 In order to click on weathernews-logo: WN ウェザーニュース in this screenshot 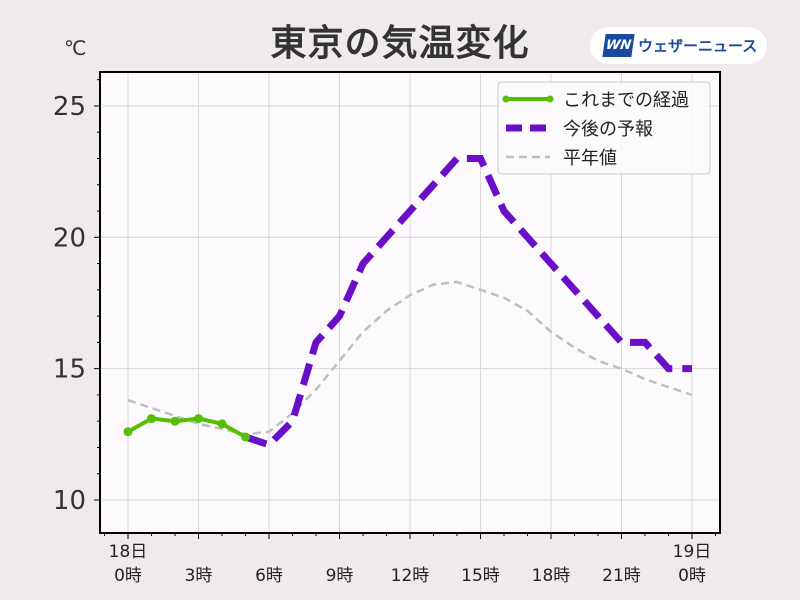, I will do `click(678, 45)`.